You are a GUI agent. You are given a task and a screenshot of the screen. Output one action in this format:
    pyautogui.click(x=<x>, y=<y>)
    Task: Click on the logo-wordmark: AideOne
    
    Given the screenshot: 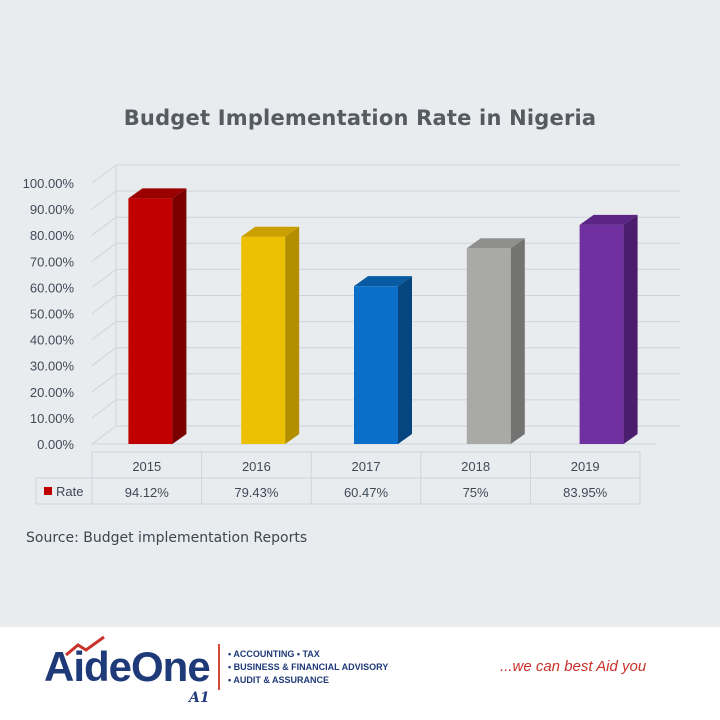 What is the action you would take?
    pyautogui.click(x=127, y=667)
    